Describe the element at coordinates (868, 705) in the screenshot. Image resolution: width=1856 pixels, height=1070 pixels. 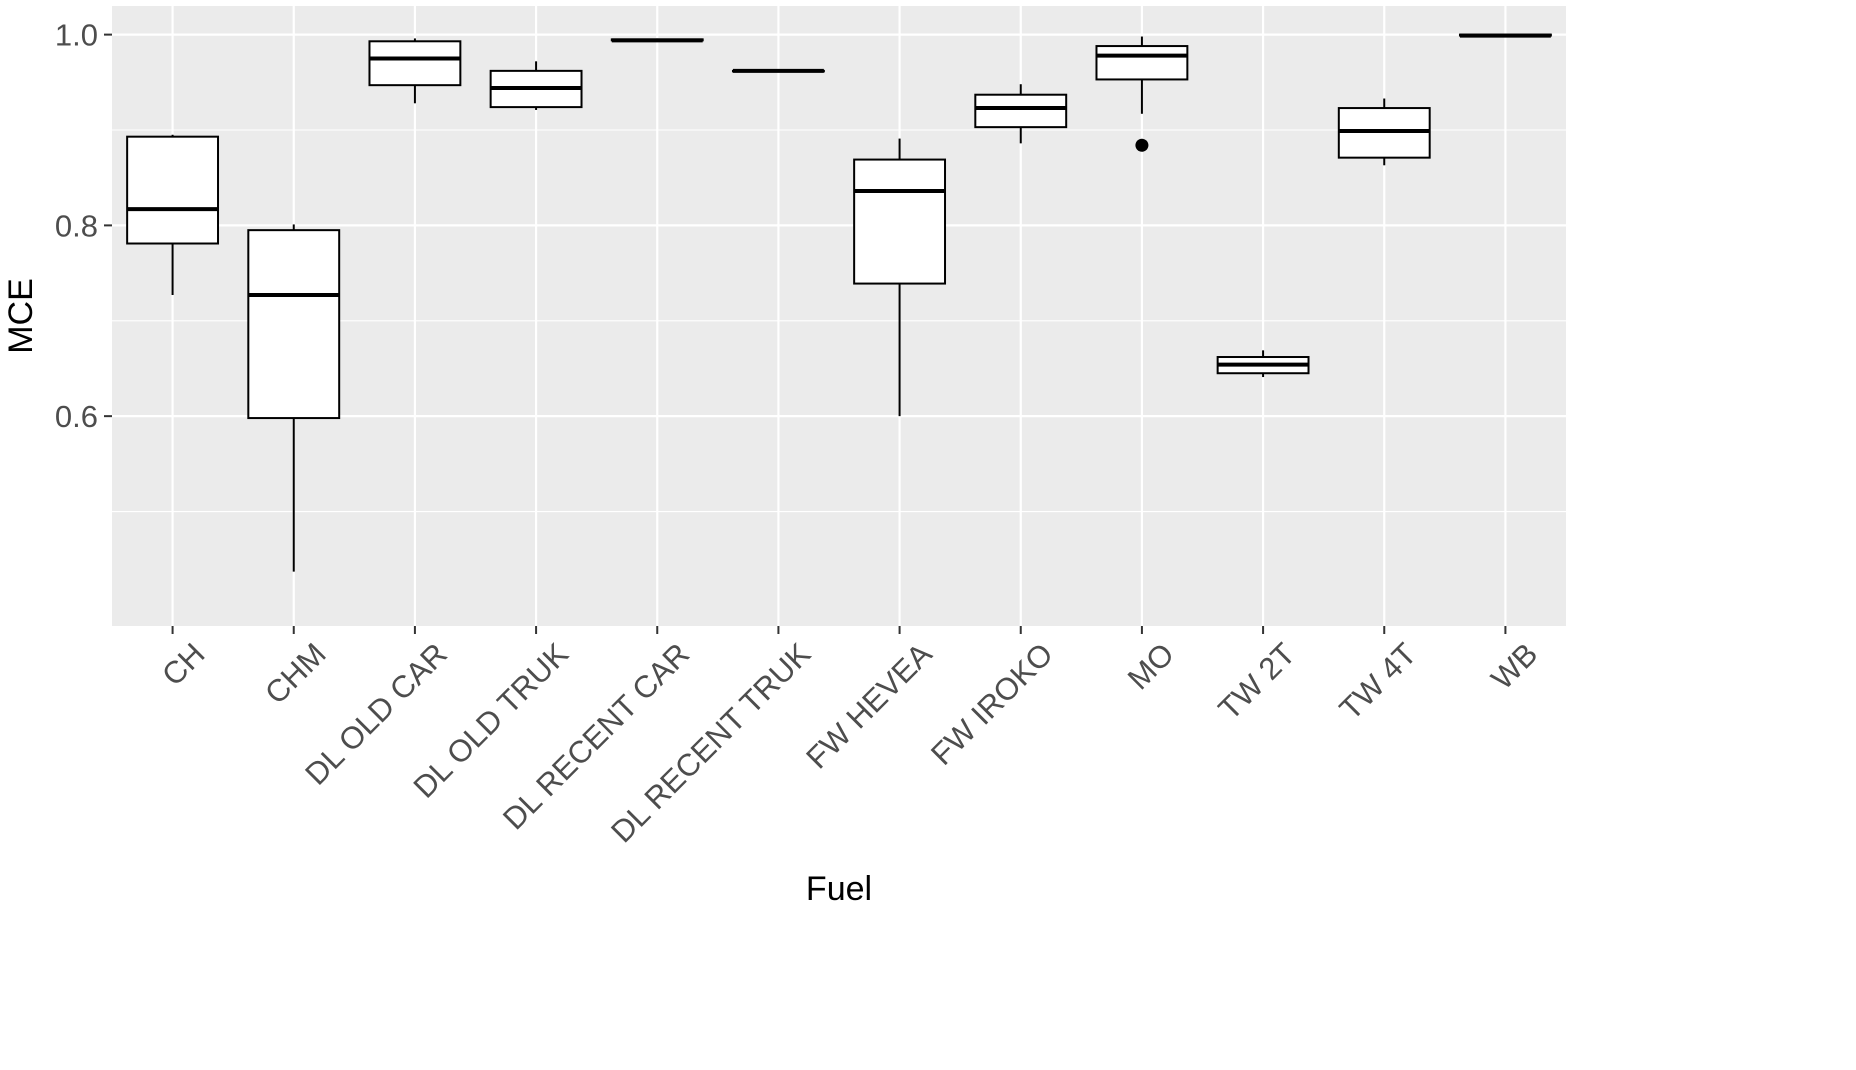
I see `x-tick-label: FW HEVEA` at that location.